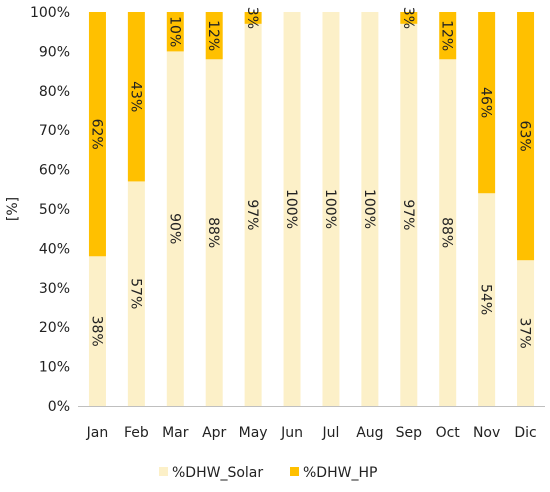 The image size is (550, 492). I want to click on x-tick-label: Jul, so click(331, 433).